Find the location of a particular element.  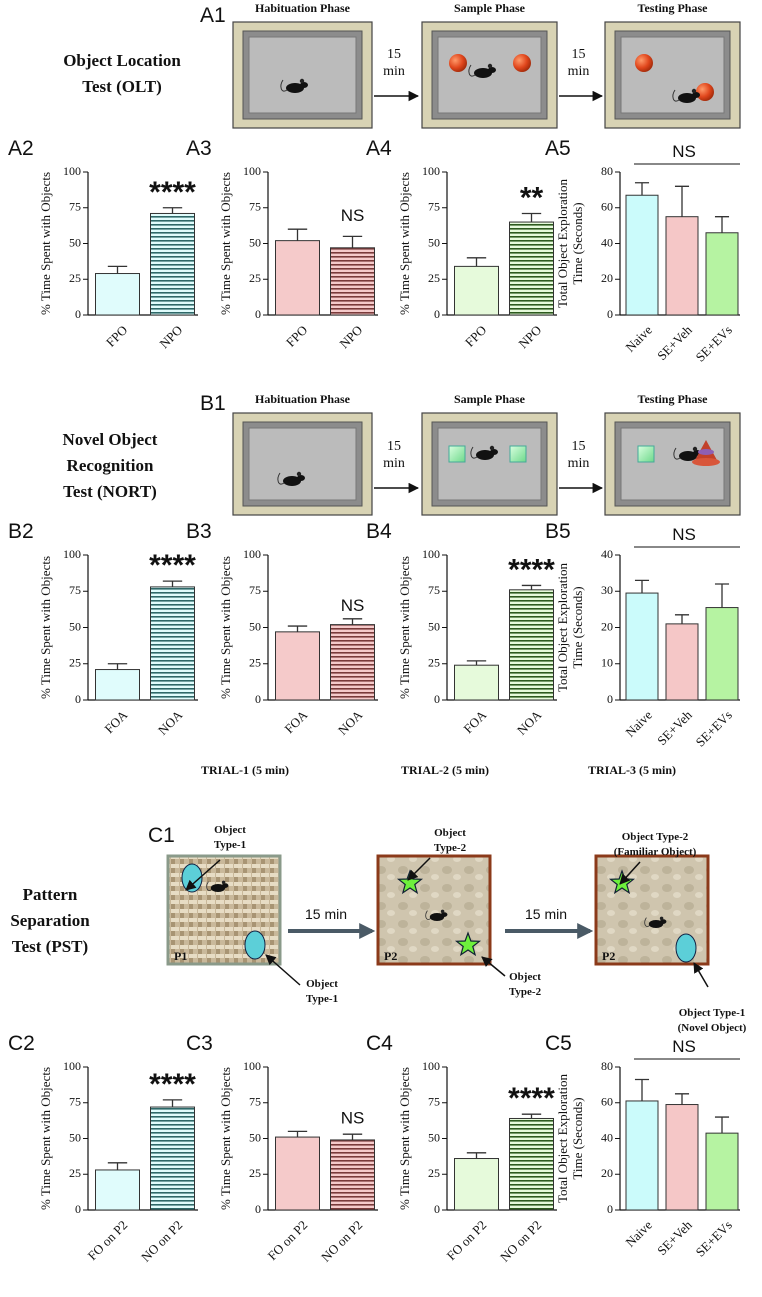

panel-label: B4 is located at coordinates (379, 531).